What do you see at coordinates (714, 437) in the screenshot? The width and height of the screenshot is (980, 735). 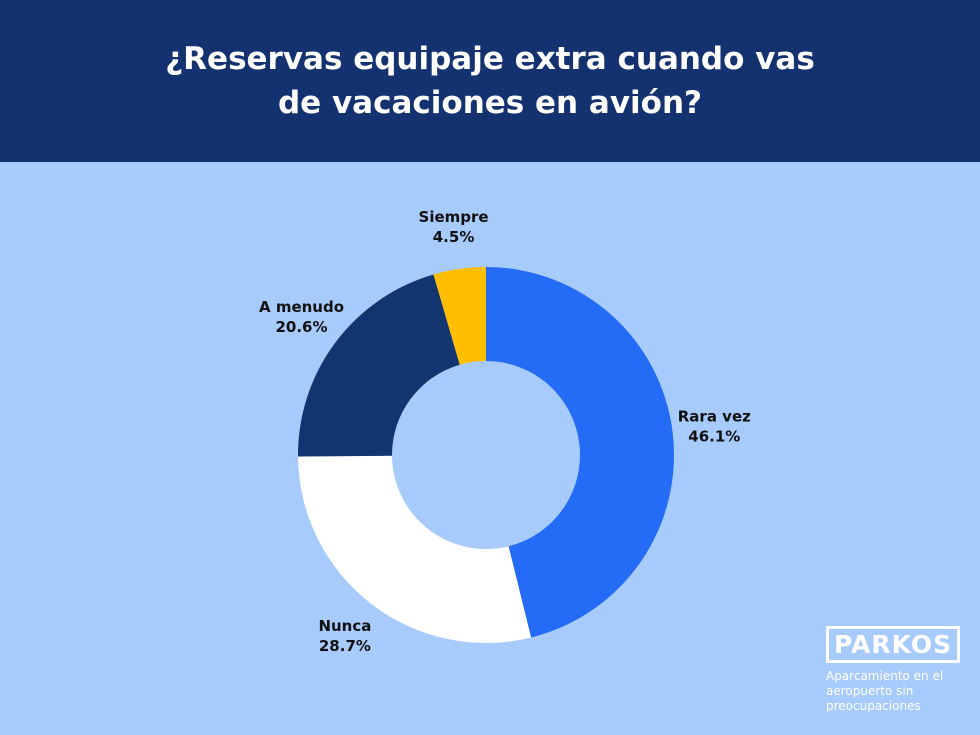 I see `slice-value-label: 46.1%` at bounding box center [714, 437].